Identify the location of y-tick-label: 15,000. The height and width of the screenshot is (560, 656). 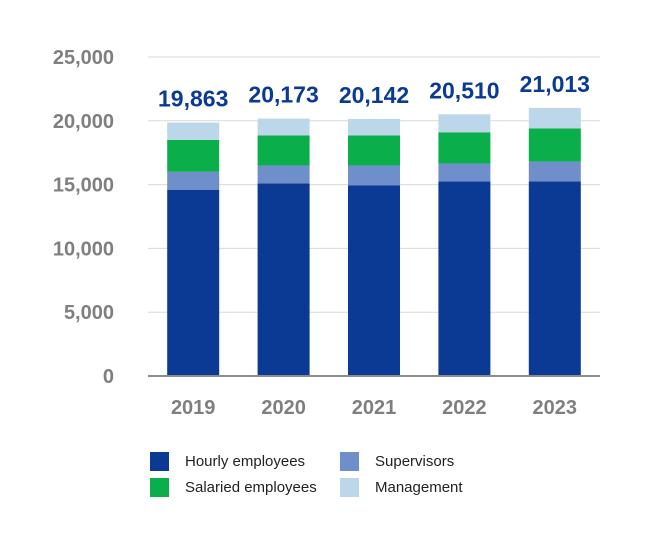
(83, 186).